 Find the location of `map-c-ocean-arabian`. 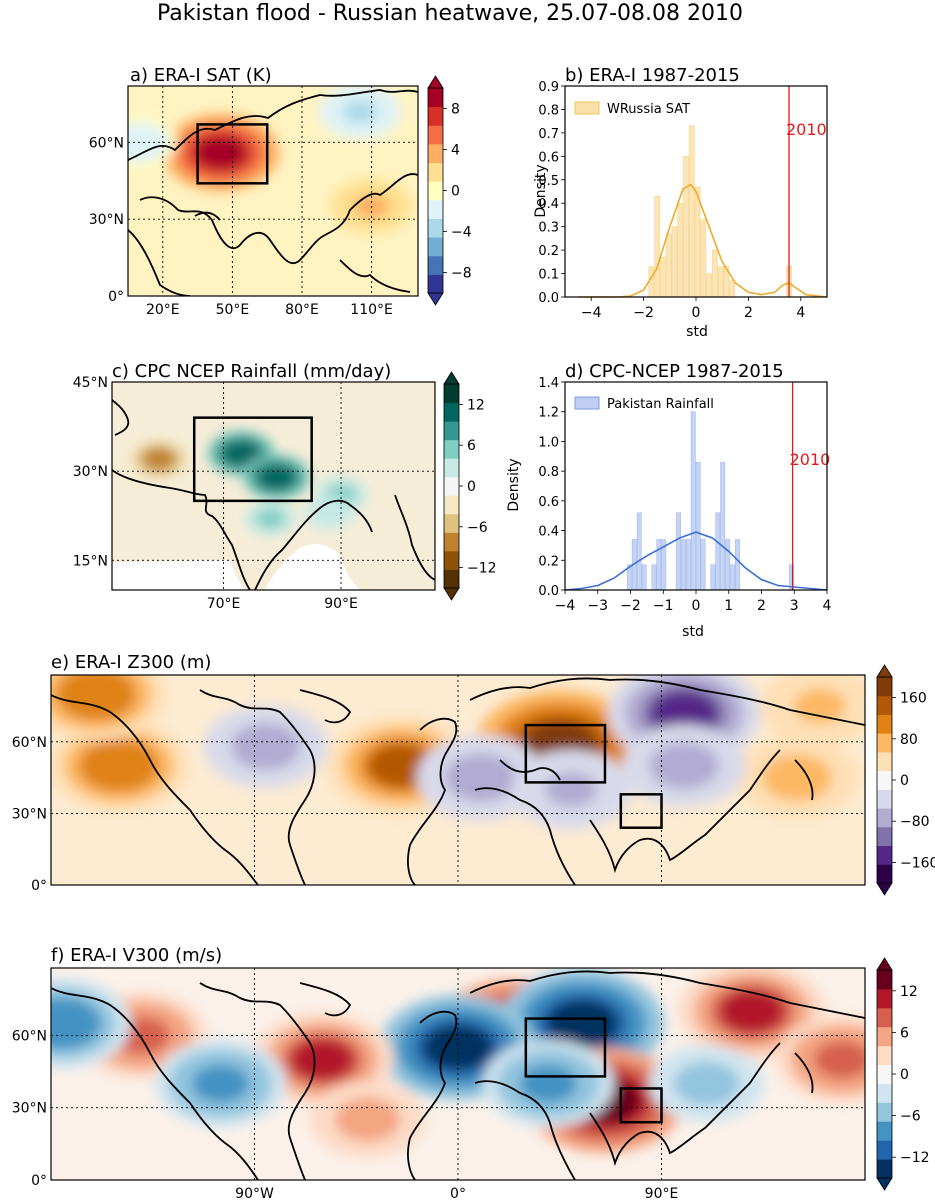

map-c-ocean-arabian is located at coordinates (179, 575).